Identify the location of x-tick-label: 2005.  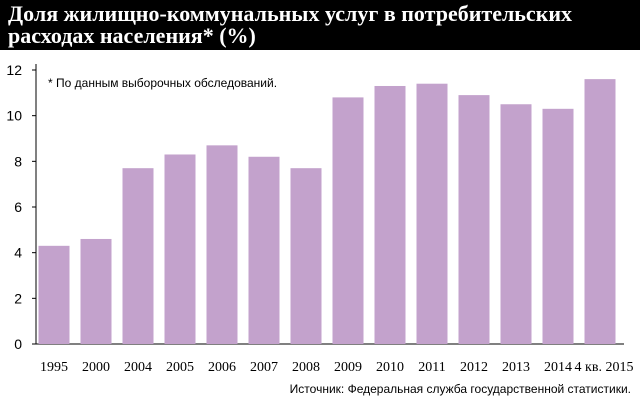
(180, 367).